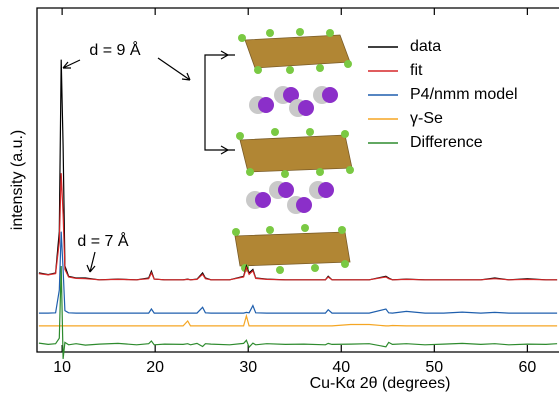 The height and width of the screenshot is (403, 559). I want to click on annotation: d = 9 Å, so click(114, 49).